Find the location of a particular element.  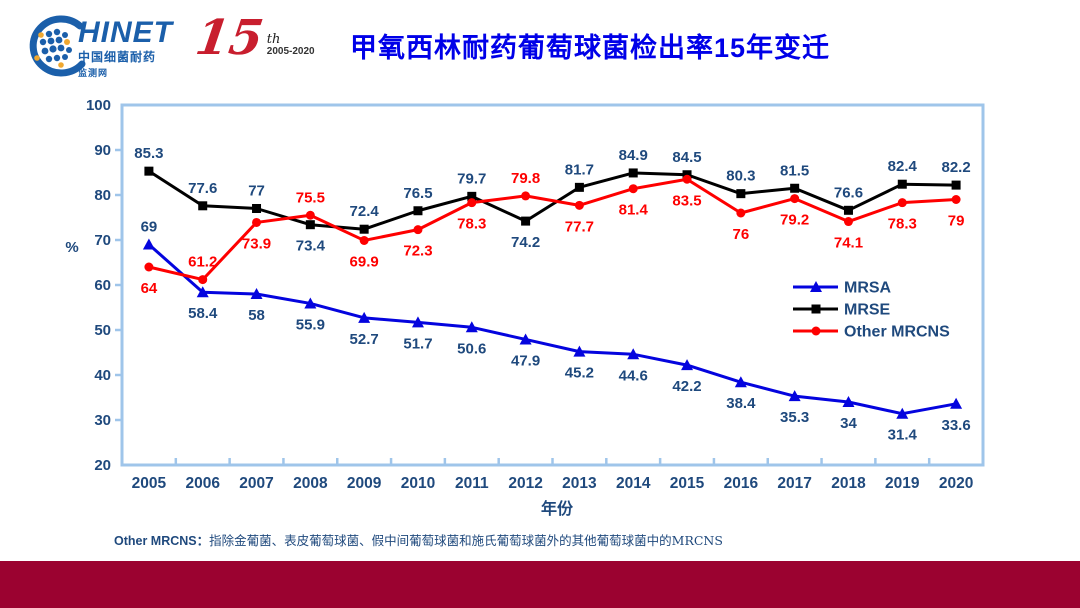

data-label-mrse: 81.7 is located at coordinates (579, 169).